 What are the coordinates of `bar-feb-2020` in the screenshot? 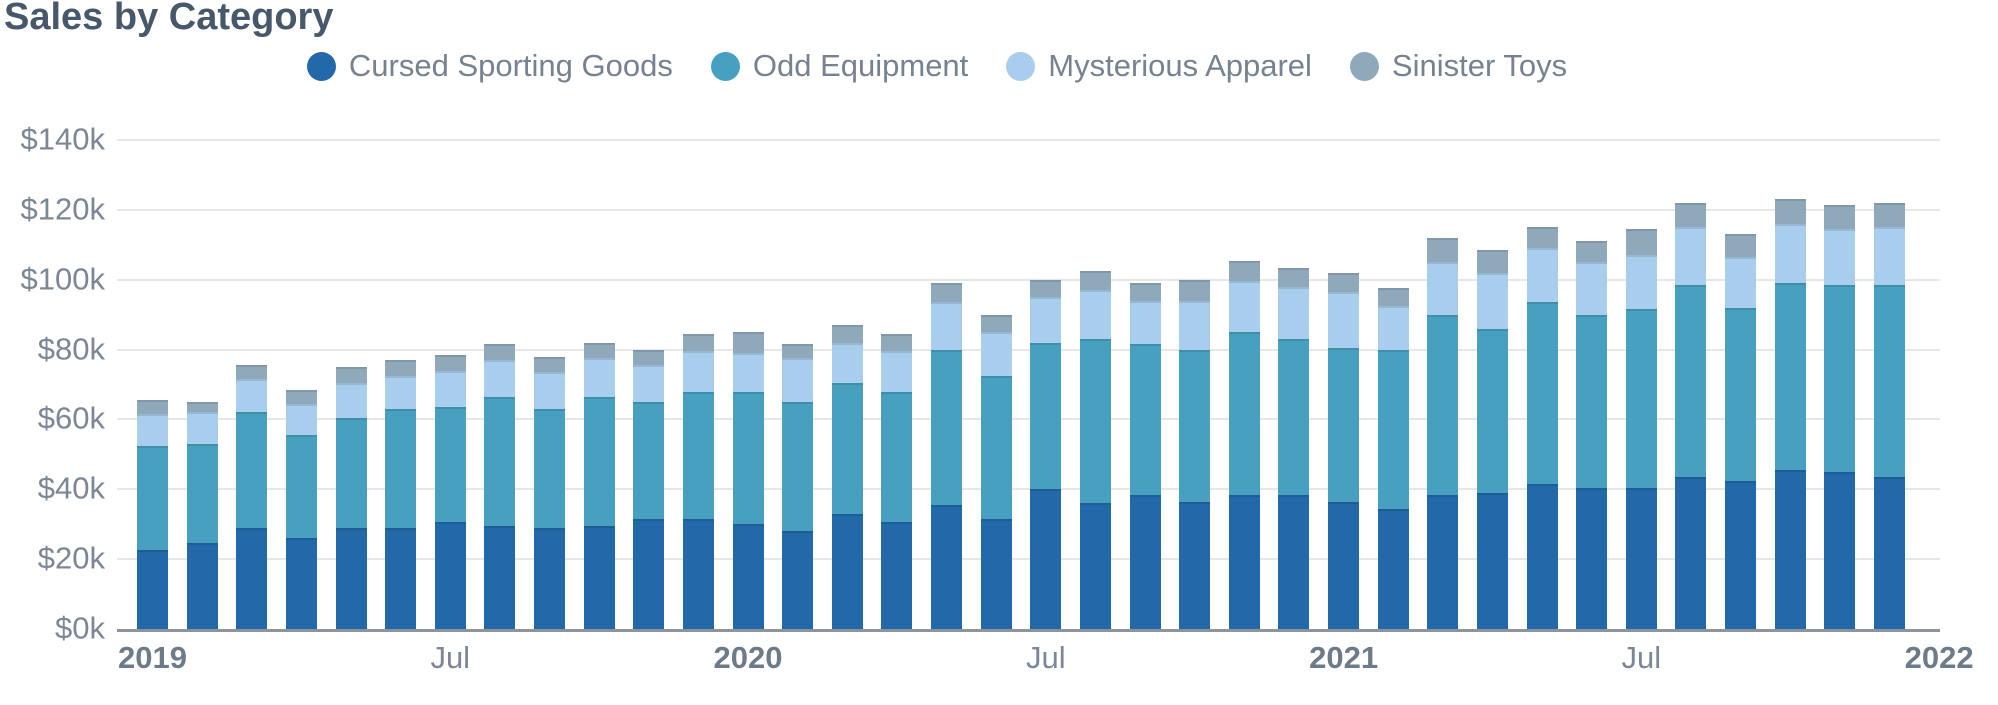 It's located at (798, 384).